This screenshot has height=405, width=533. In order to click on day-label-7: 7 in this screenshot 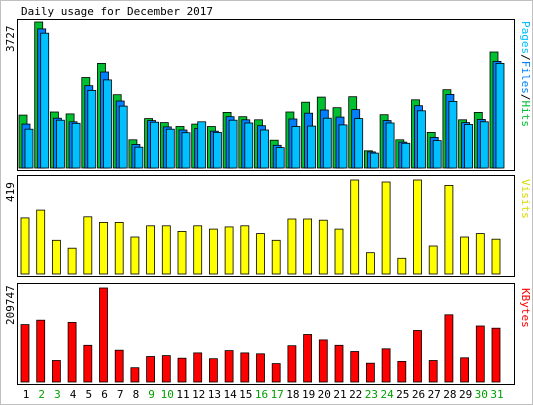, I will do `click(120, 394)`.